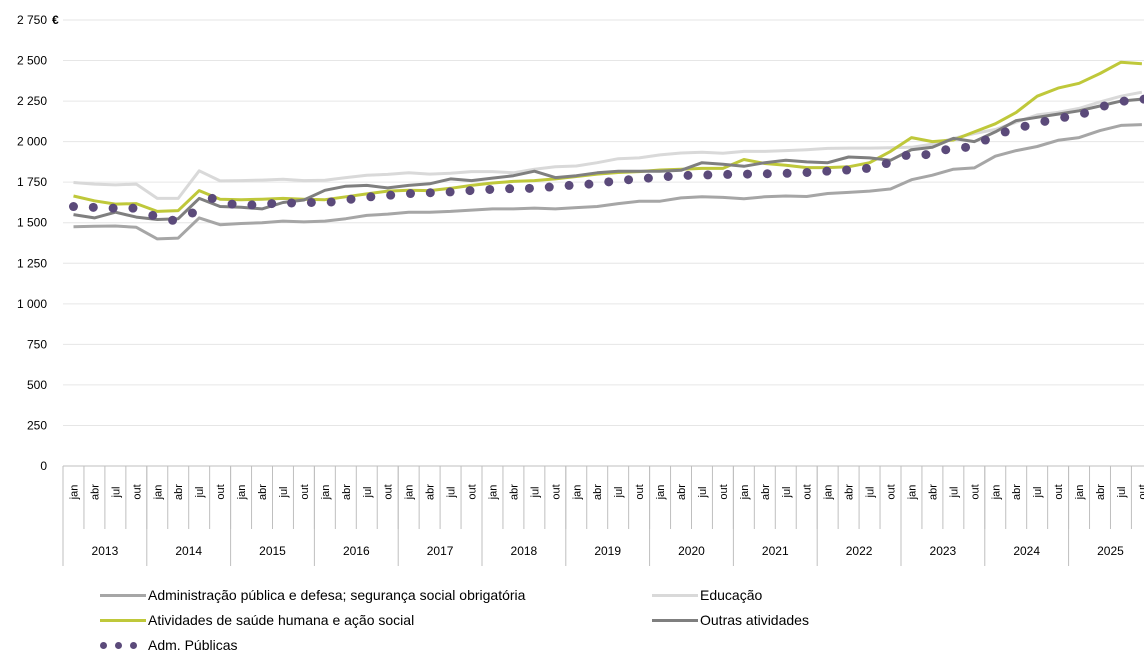  What do you see at coordinates (281, 620) in the screenshot?
I see `legend-label: Atividades de saúde humana e ação social` at bounding box center [281, 620].